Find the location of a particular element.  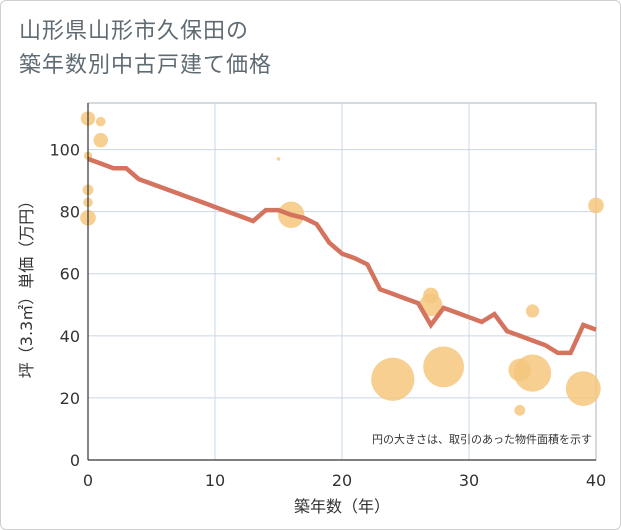

y-tick-label: 0 is located at coordinates (75, 460).